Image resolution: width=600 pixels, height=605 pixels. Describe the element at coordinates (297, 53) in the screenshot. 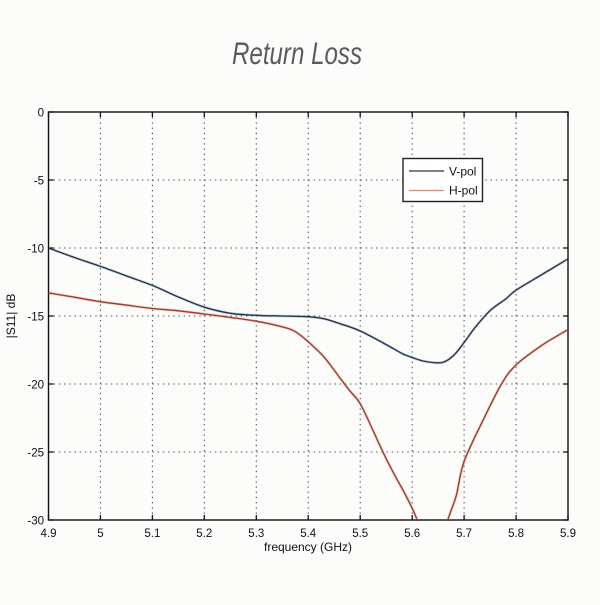

I see `svg-text: Return Loss` at that location.